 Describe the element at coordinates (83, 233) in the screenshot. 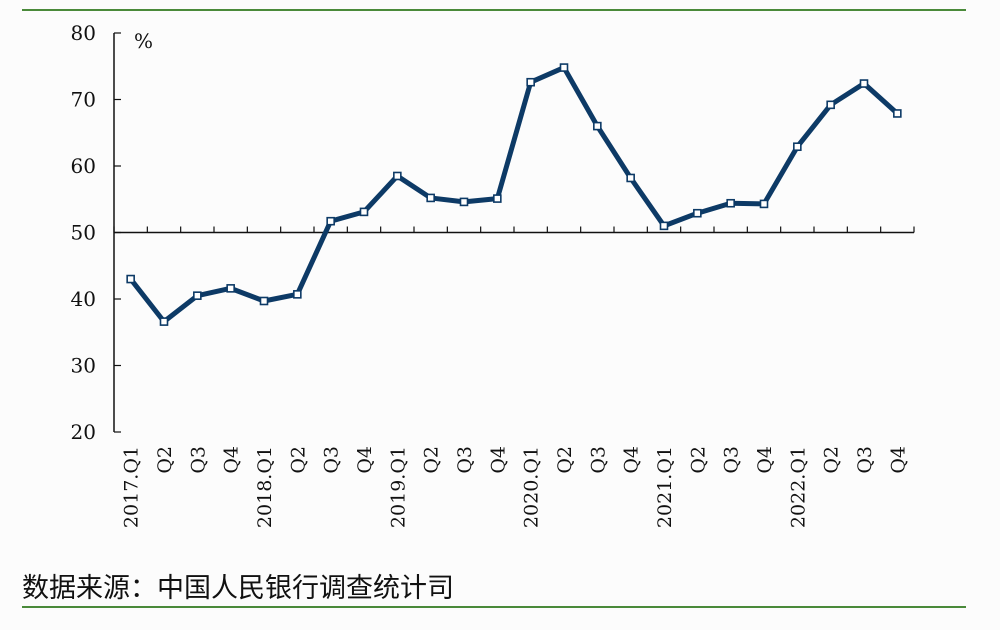

I see `y-tick-label: 50` at that location.